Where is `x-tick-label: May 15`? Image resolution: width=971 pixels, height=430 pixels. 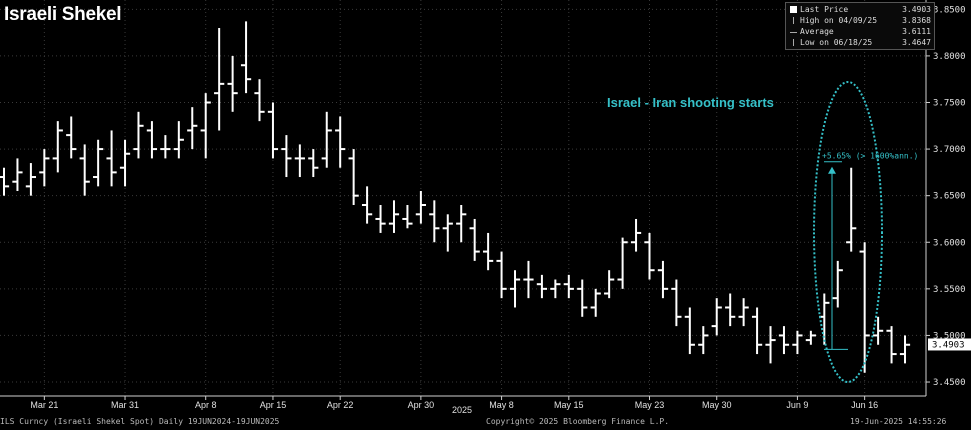 x-tick-label: May 15 is located at coordinates (569, 405).